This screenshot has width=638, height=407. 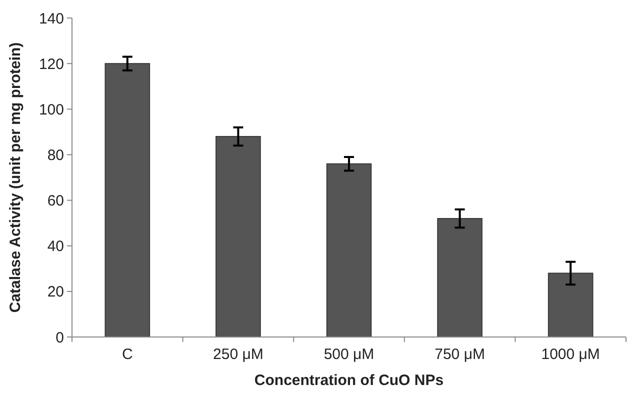 I want to click on x-tick-label: 1000 μM, so click(x=570, y=354).